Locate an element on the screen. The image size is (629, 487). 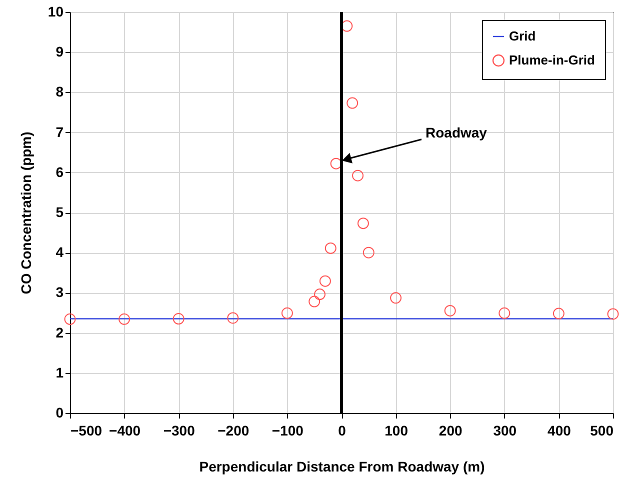
y-tick-label: 10 is located at coordinates (56, 12).